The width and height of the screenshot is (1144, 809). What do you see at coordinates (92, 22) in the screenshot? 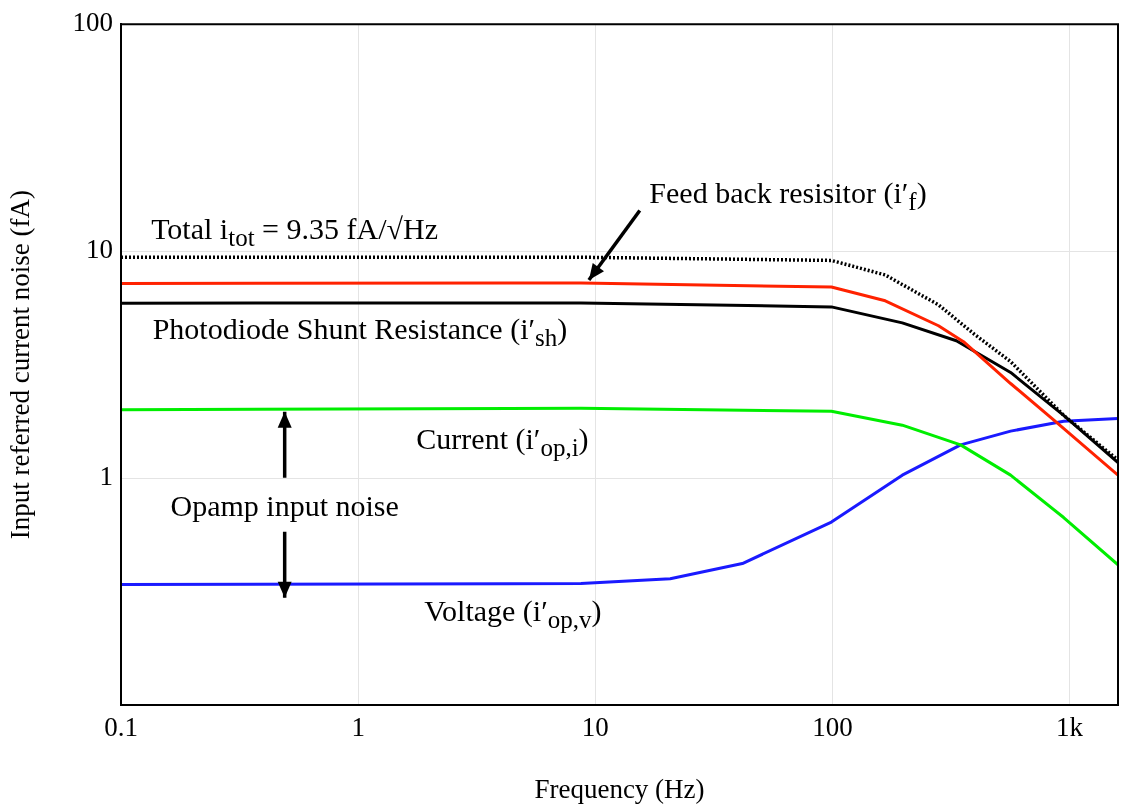
I see `y-tick-label: 100` at bounding box center [92, 22].